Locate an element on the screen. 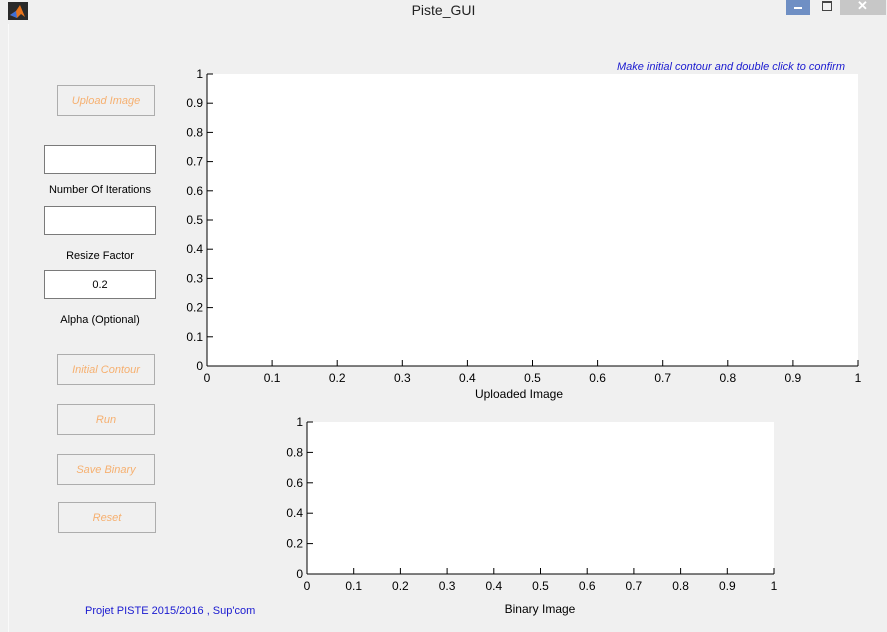  alpha-label: Alpha (Optional) is located at coordinates (100, 320).